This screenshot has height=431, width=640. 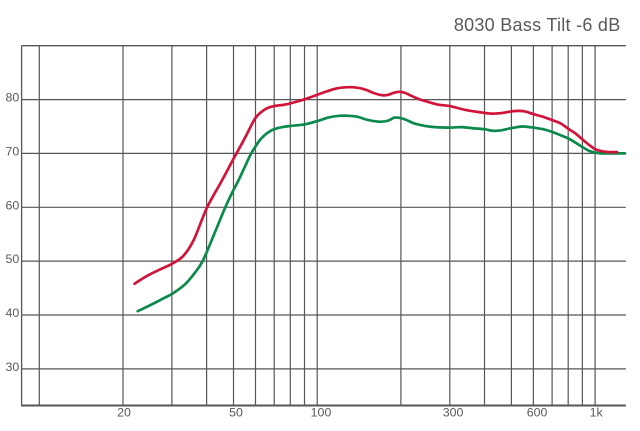 I want to click on svg-text: 80, so click(x=13, y=98).